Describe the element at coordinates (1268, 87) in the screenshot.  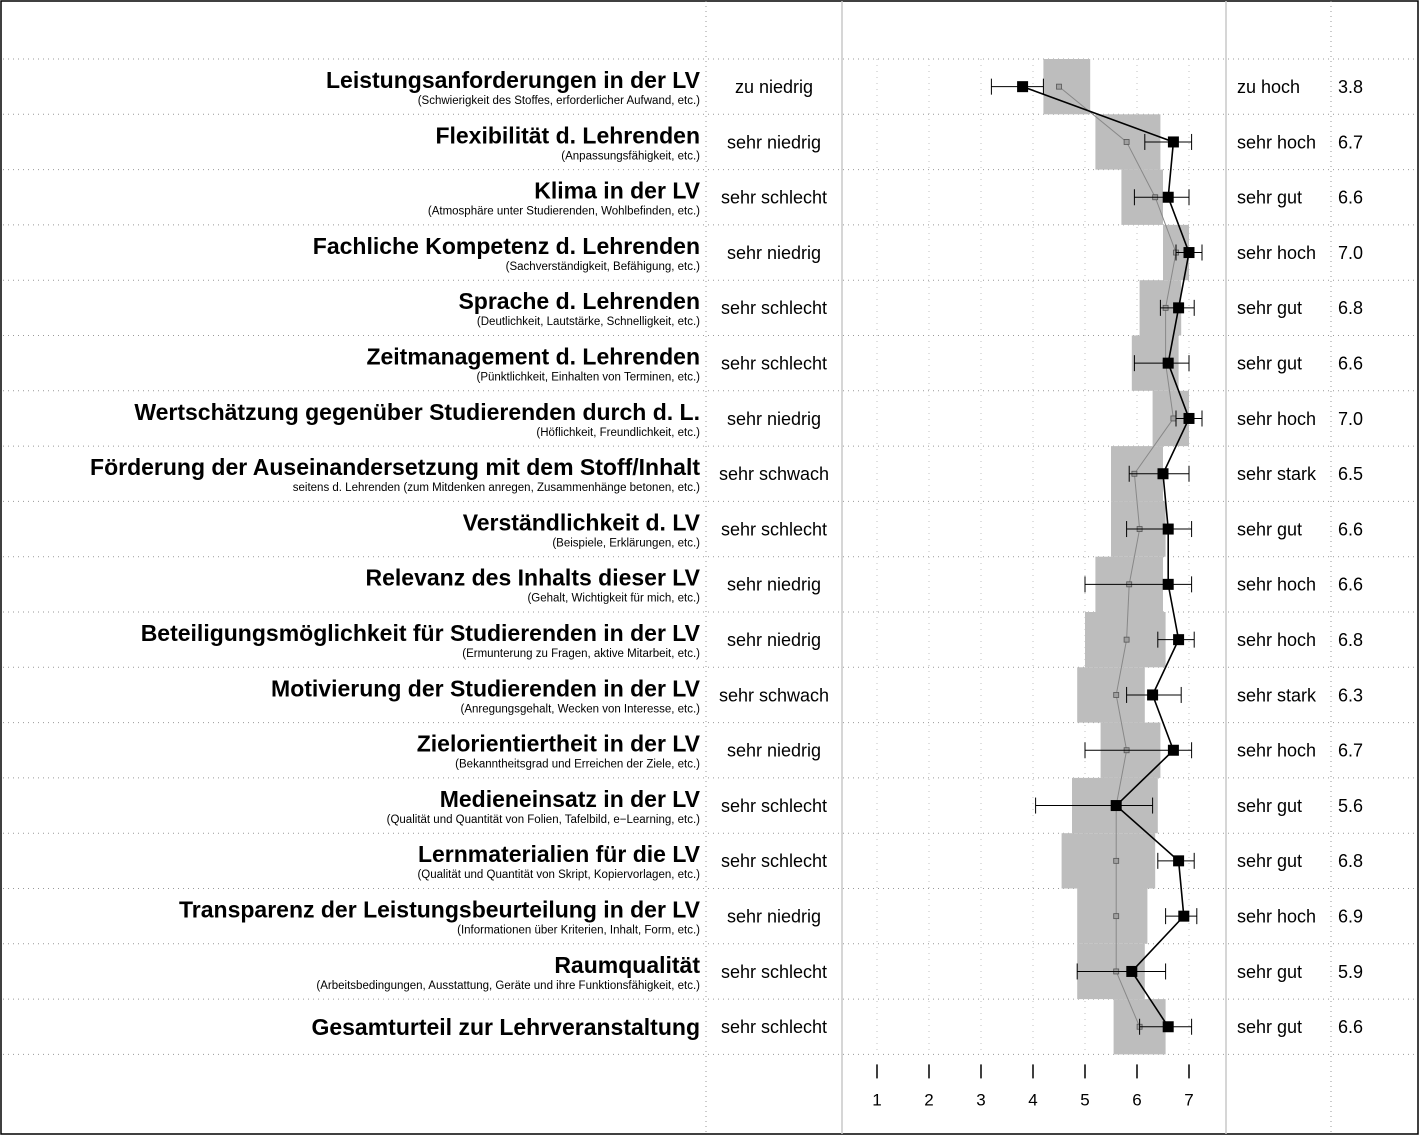
I see `scale-right-label: zu hoch` at that location.